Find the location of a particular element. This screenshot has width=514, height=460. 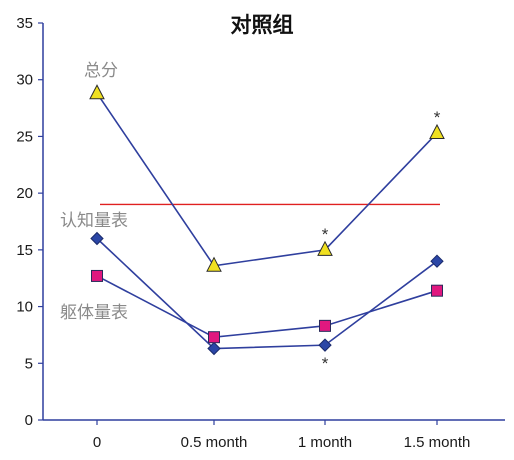

y-tick-label: 10 is located at coordinates (24, 307).